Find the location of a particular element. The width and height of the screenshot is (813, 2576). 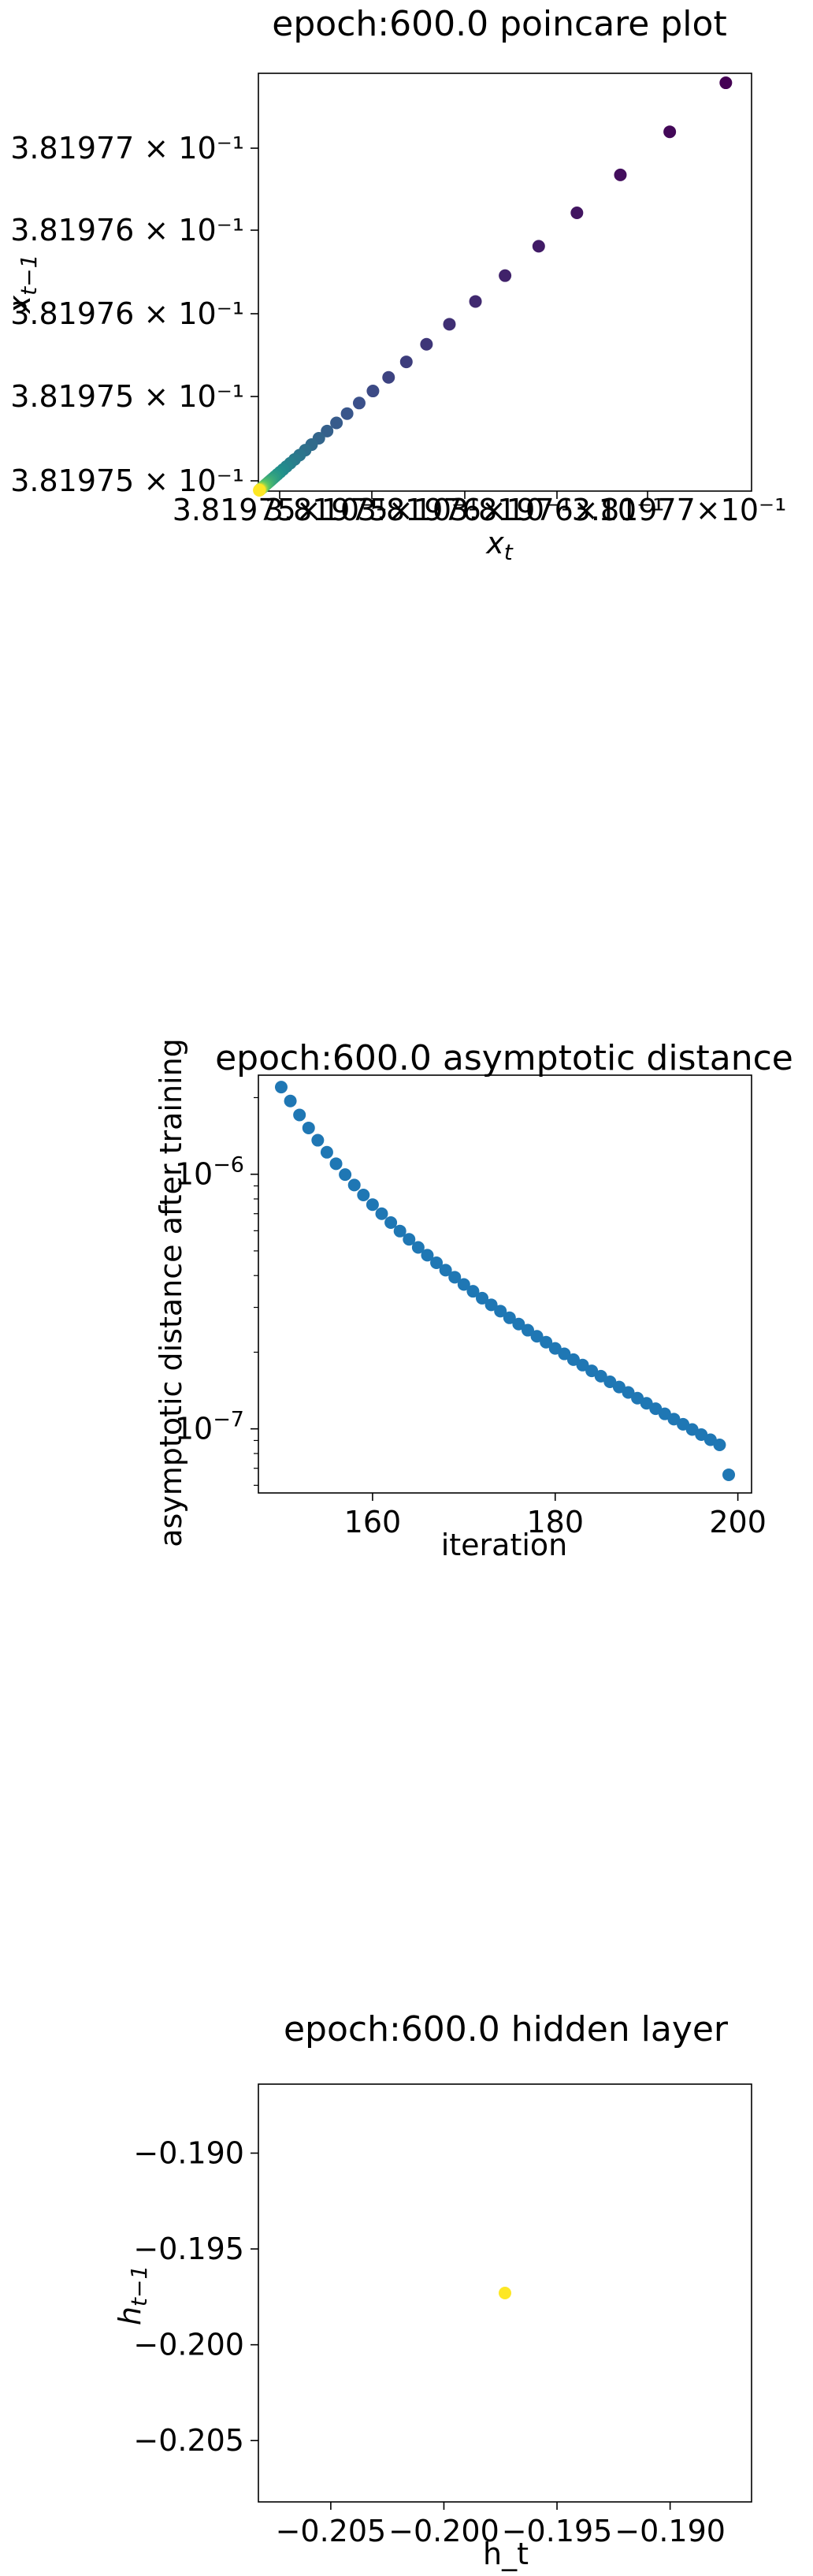

poincare-points is located at coordinates (493, 286).